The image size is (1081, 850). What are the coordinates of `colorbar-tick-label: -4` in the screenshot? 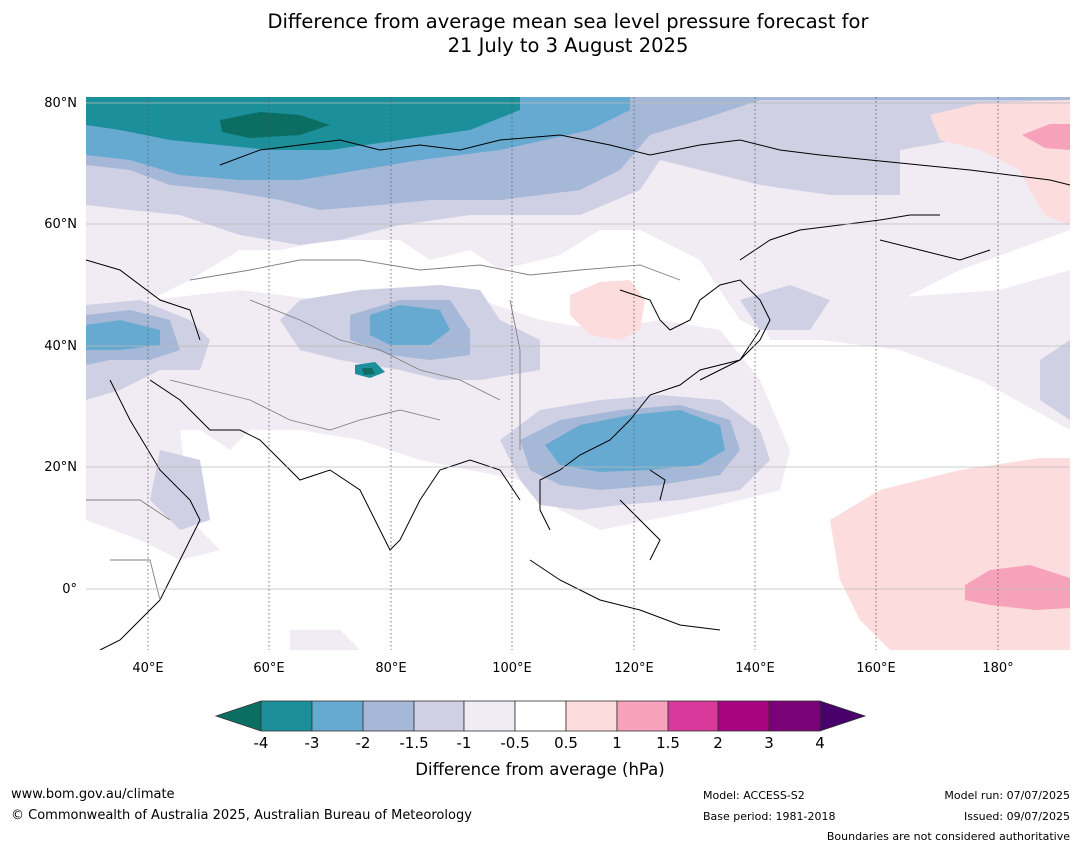 It's located at (261, 743).